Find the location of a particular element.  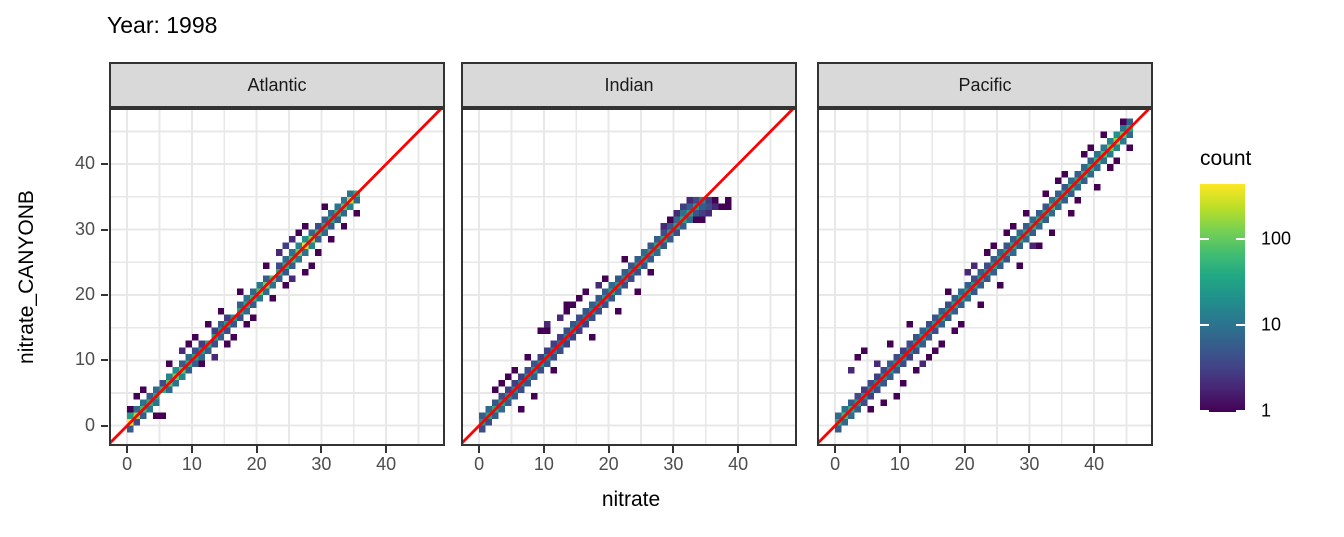

facet-strip-label: Atlantic is located at coordinates (277, 84).